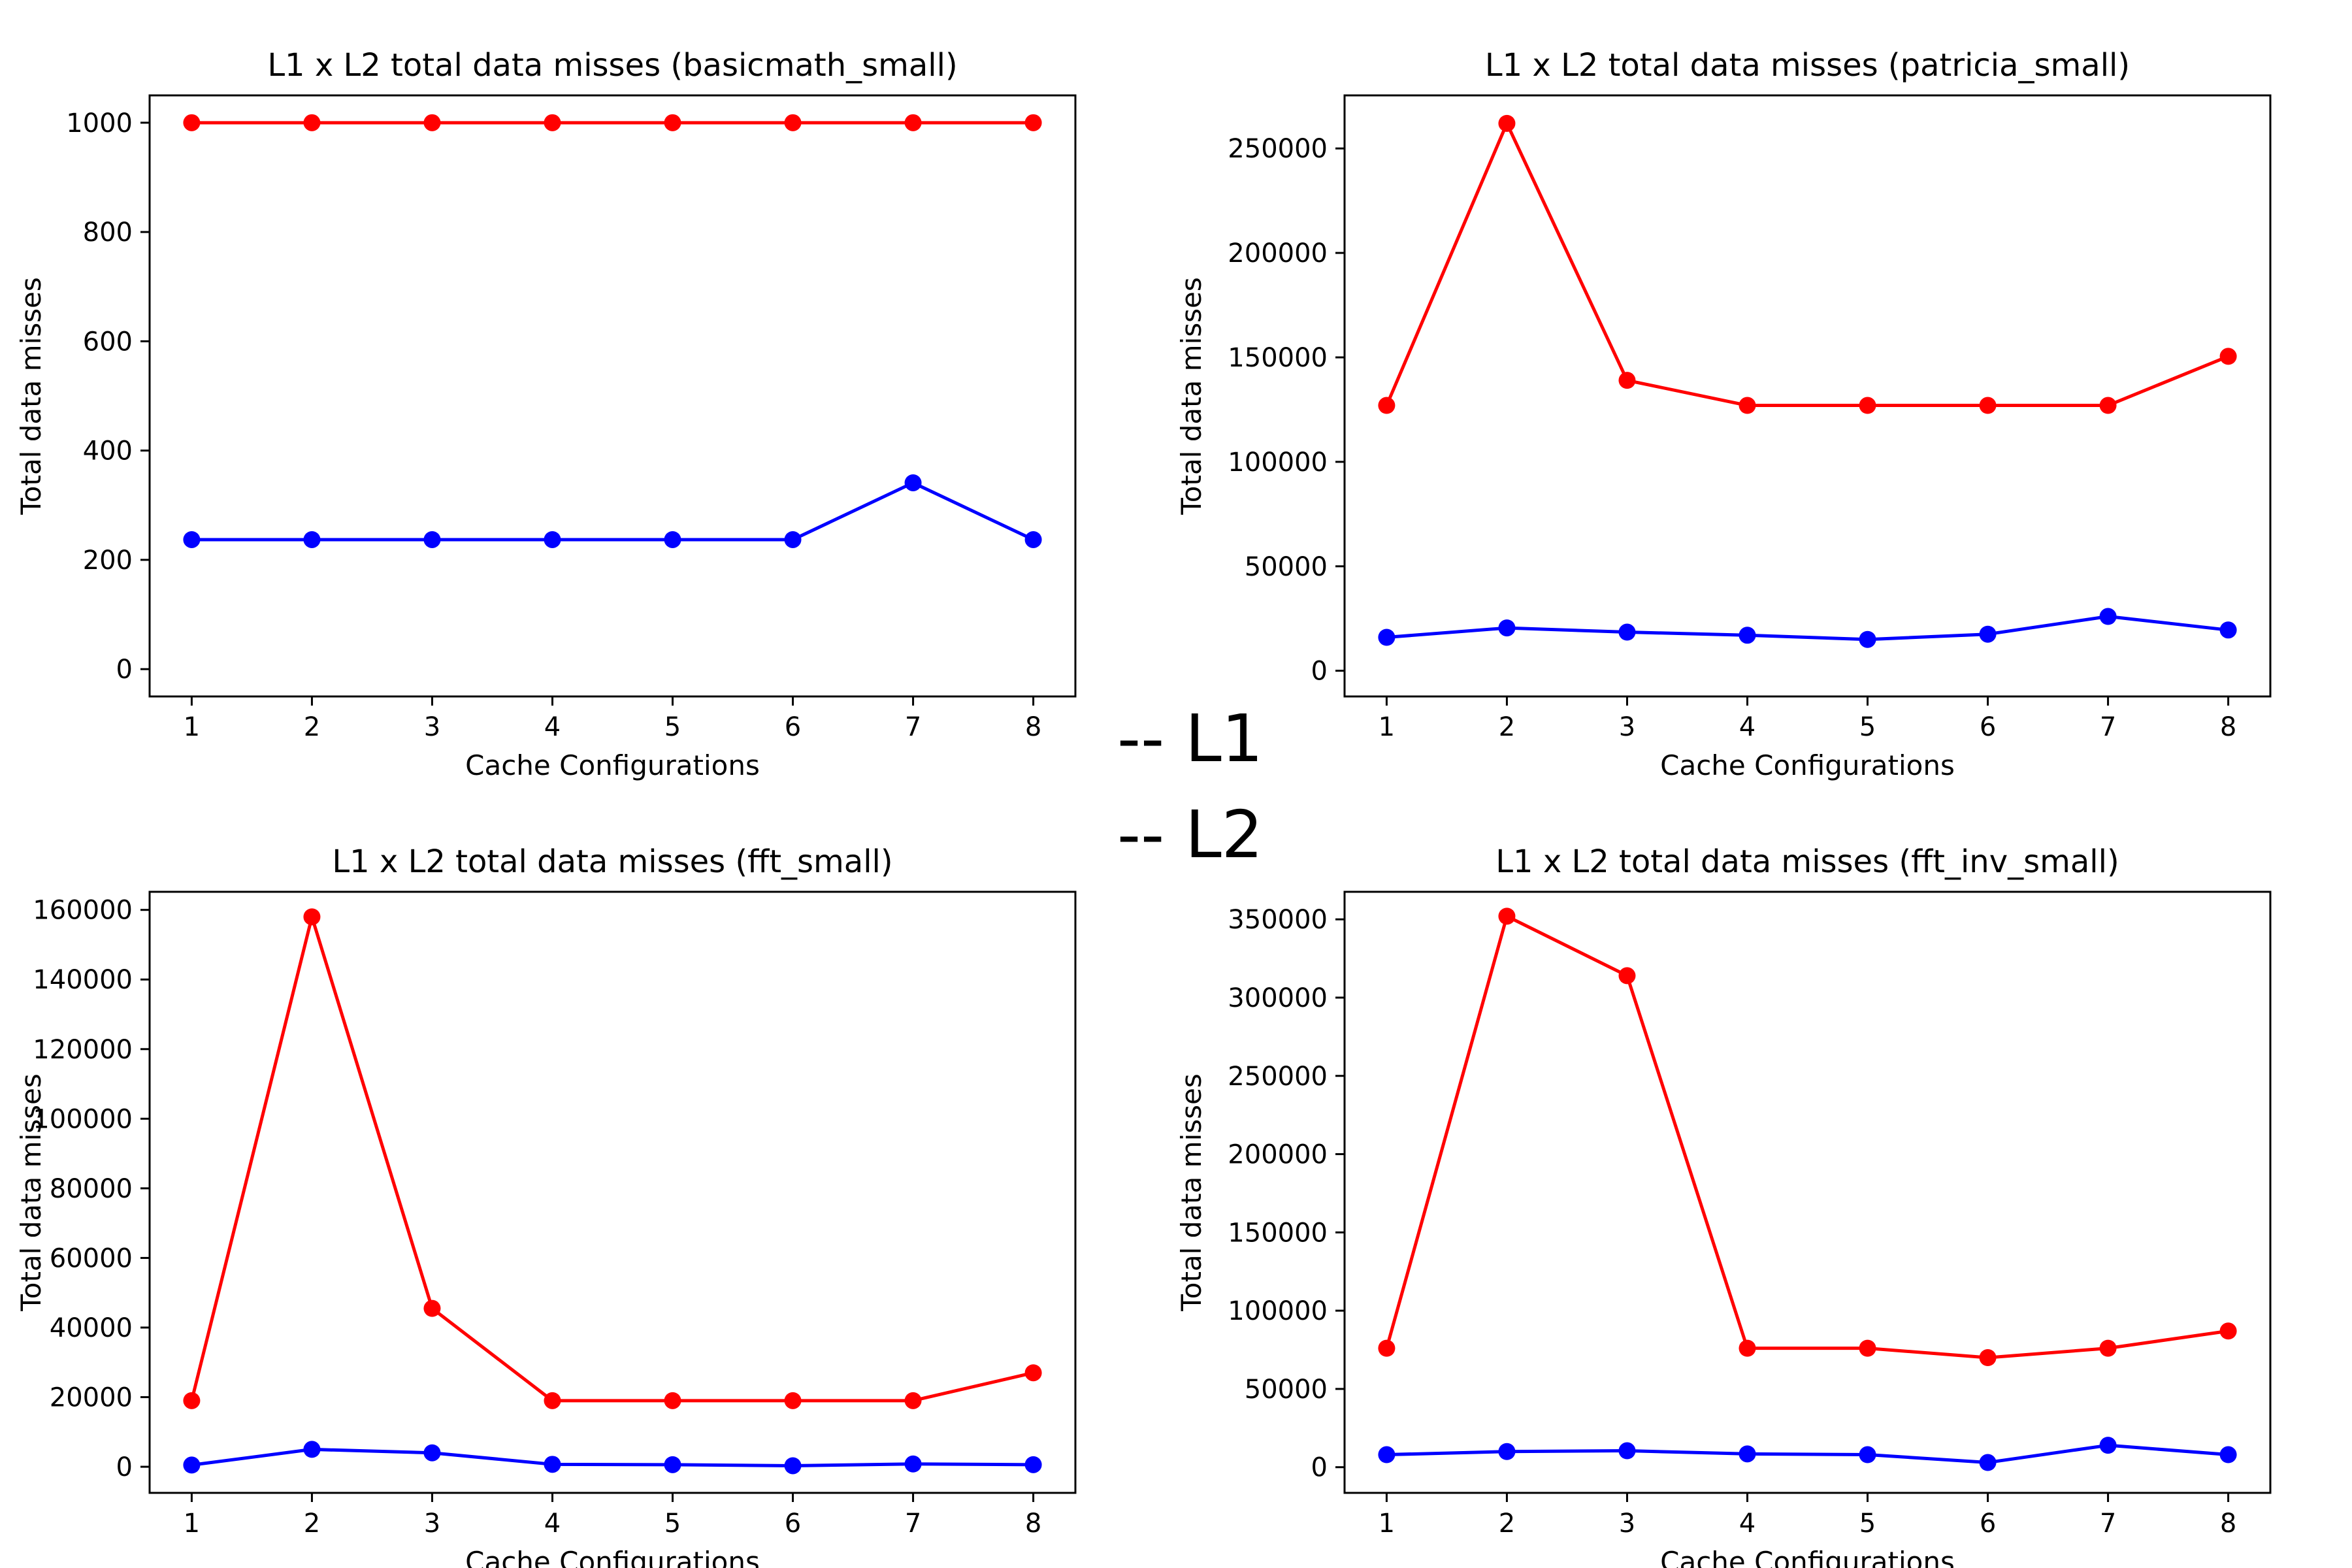 This screenshot has height=1568, width=2352. Describe the element at coordinates (91, 1398) in the screenshot. I see `chart-3-ytick-label-1: 20000` at that location.